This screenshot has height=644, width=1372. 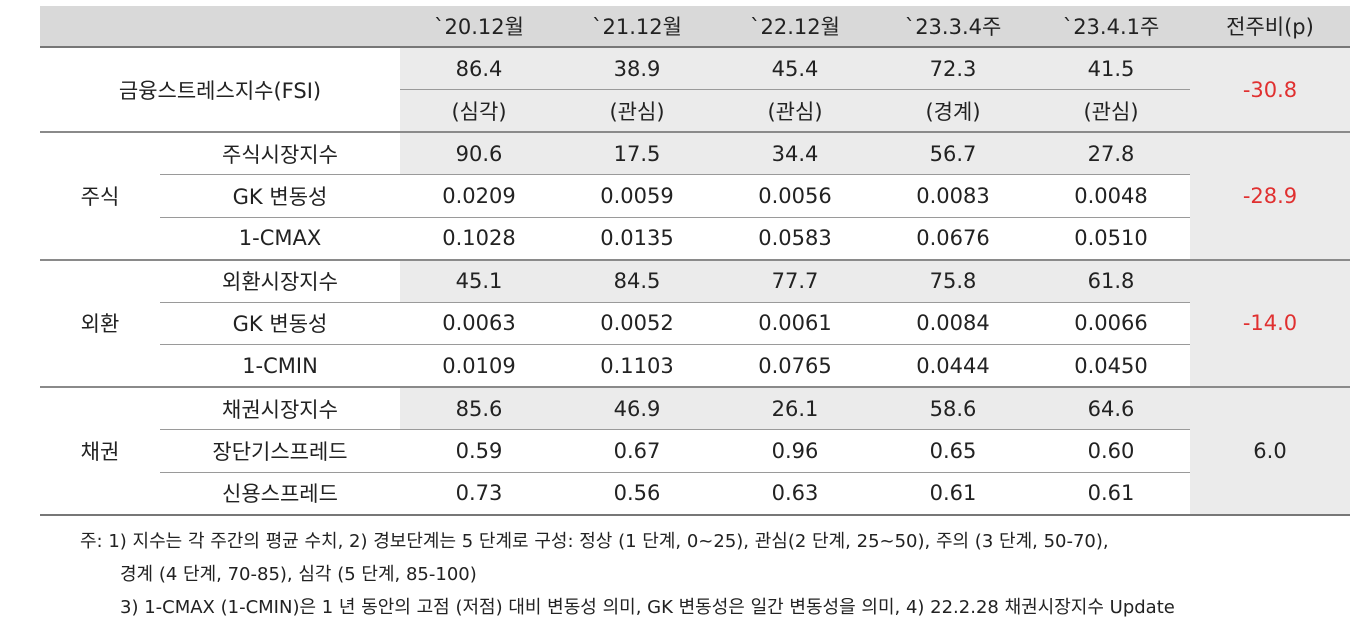 I want to click on cell-value: 0.0056, so click(x=795, y=196).